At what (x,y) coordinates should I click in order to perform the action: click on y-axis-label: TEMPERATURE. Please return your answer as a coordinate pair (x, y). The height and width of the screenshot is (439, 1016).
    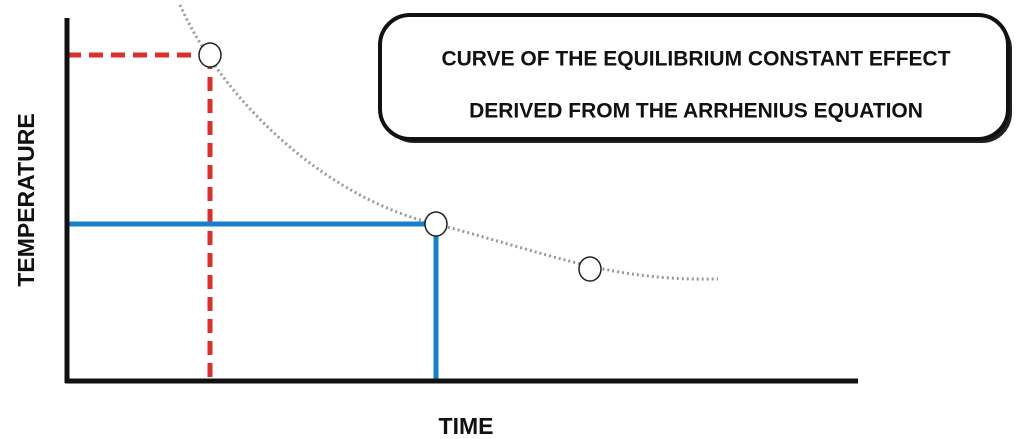
    Looking at the image, I should click on (26, 199).